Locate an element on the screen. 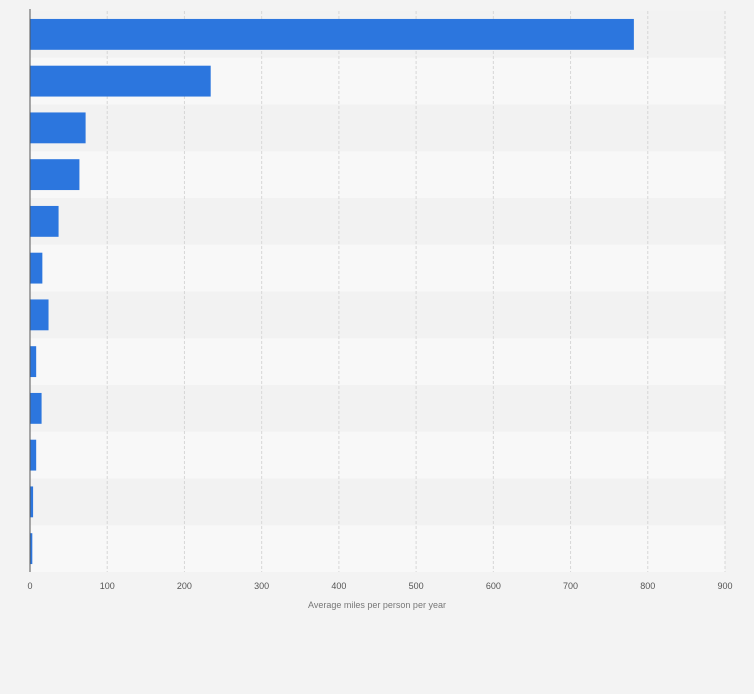 The height and width of the screenshot is (694, 754). x-tick-label: 700 is located at coordinates (570, 586).